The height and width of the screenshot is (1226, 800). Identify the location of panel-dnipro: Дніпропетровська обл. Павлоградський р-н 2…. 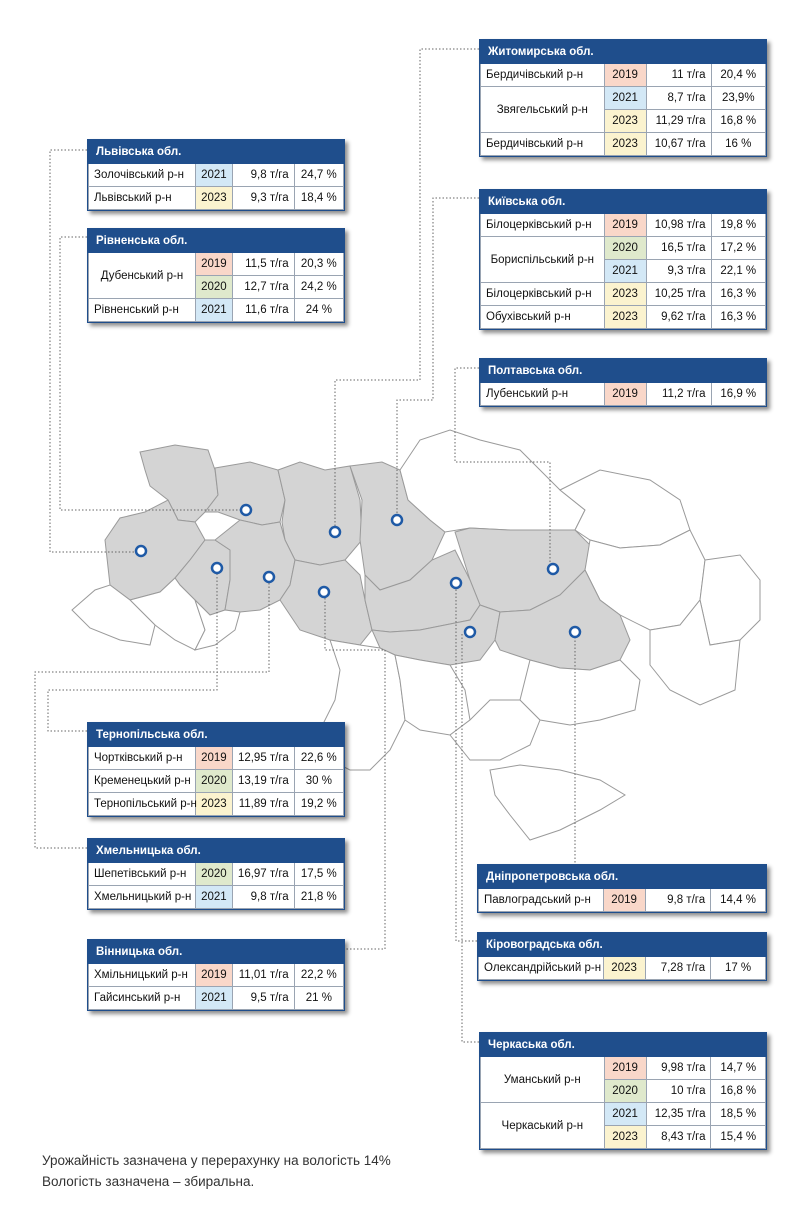
(622, 888).